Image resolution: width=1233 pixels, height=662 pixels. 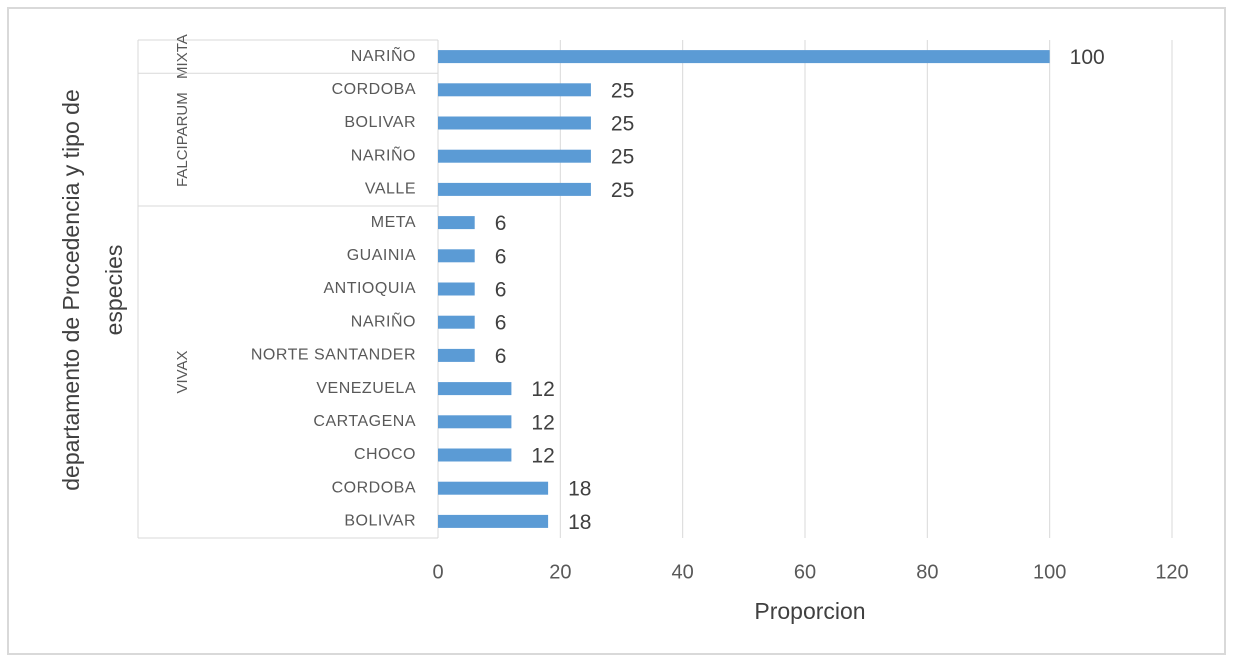 I want to click on category-label: CHOCO, so click(x=385, y=454).